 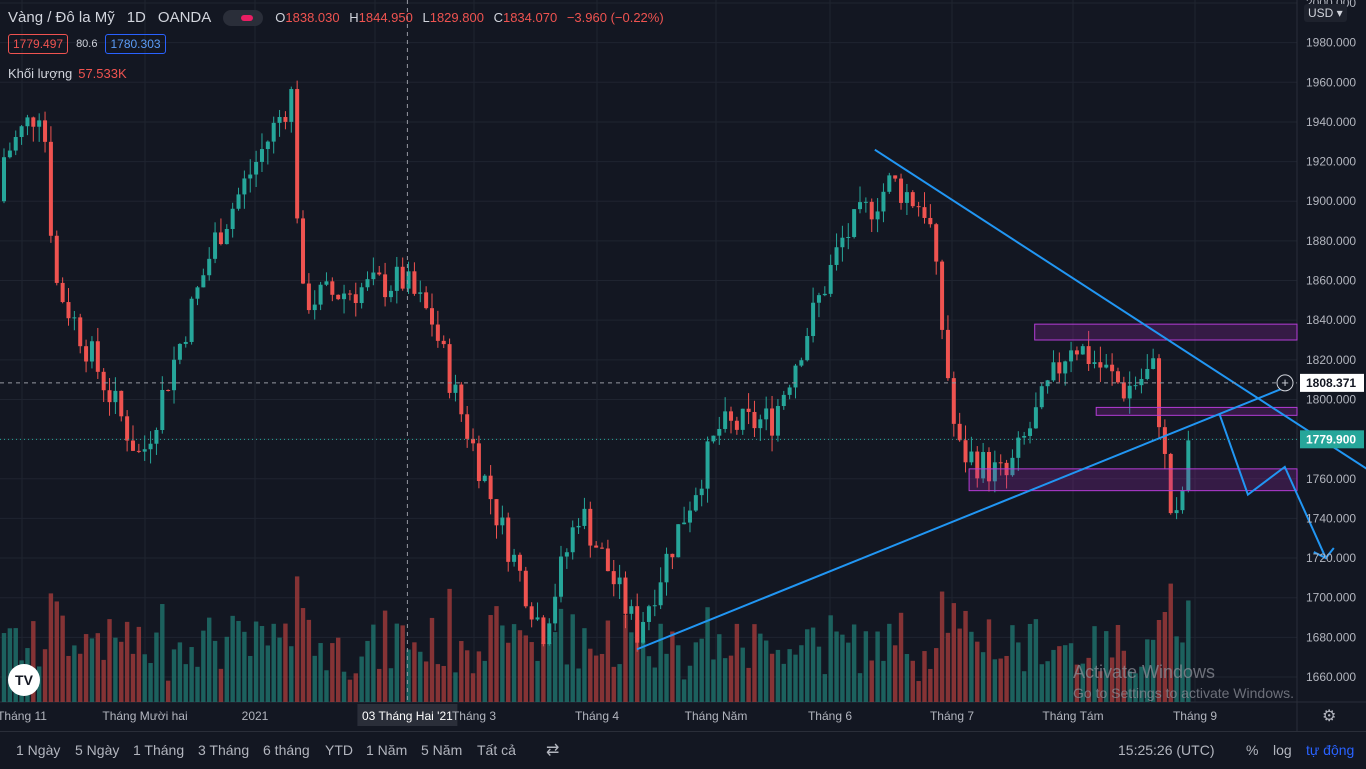 What do you see at coordinates (1282, 750) in the screenshot?
I see `log-scale-toggle: log` at bounding box center [1282, 750].